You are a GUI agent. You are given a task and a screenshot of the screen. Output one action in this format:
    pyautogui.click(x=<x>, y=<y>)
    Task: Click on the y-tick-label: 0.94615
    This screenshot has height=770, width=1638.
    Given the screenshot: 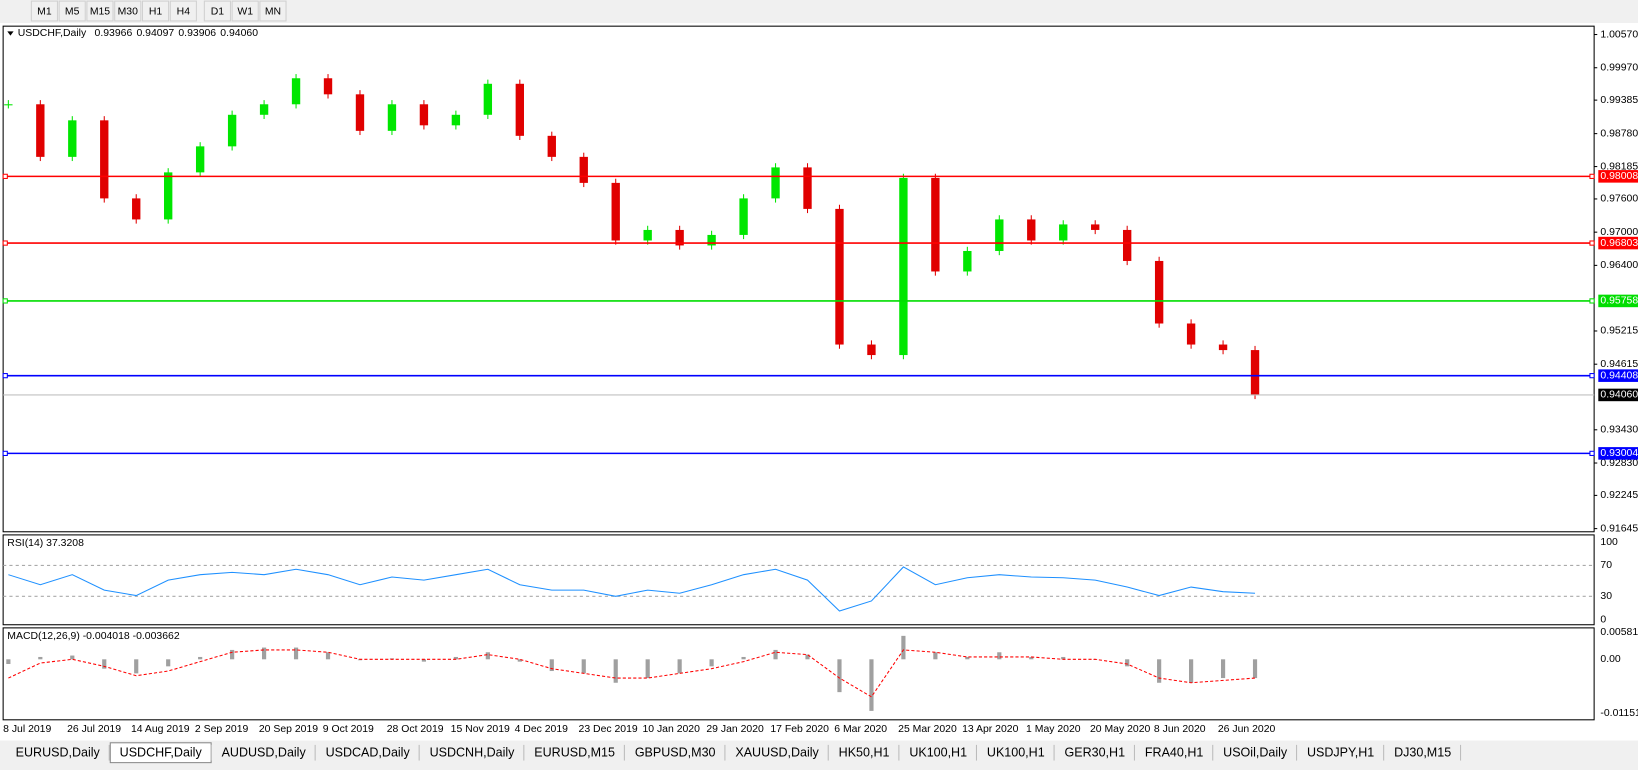 What is the action you would take?
    pyautogui.click(x=1619, y=364)
    